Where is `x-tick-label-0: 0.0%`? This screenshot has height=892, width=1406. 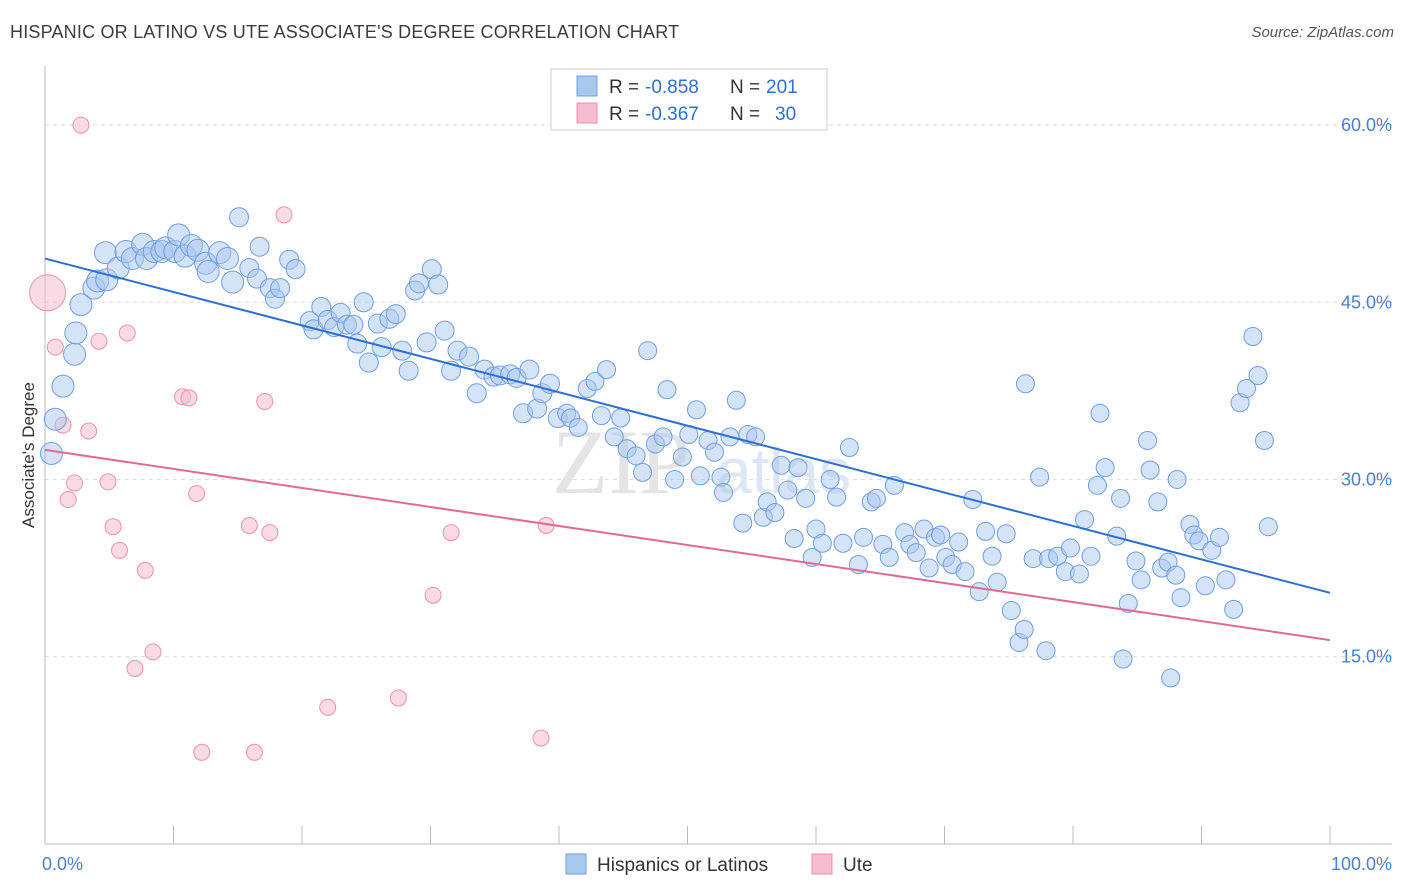 x-tick-label-0: 0.0% is located at coordinates (62, 864).